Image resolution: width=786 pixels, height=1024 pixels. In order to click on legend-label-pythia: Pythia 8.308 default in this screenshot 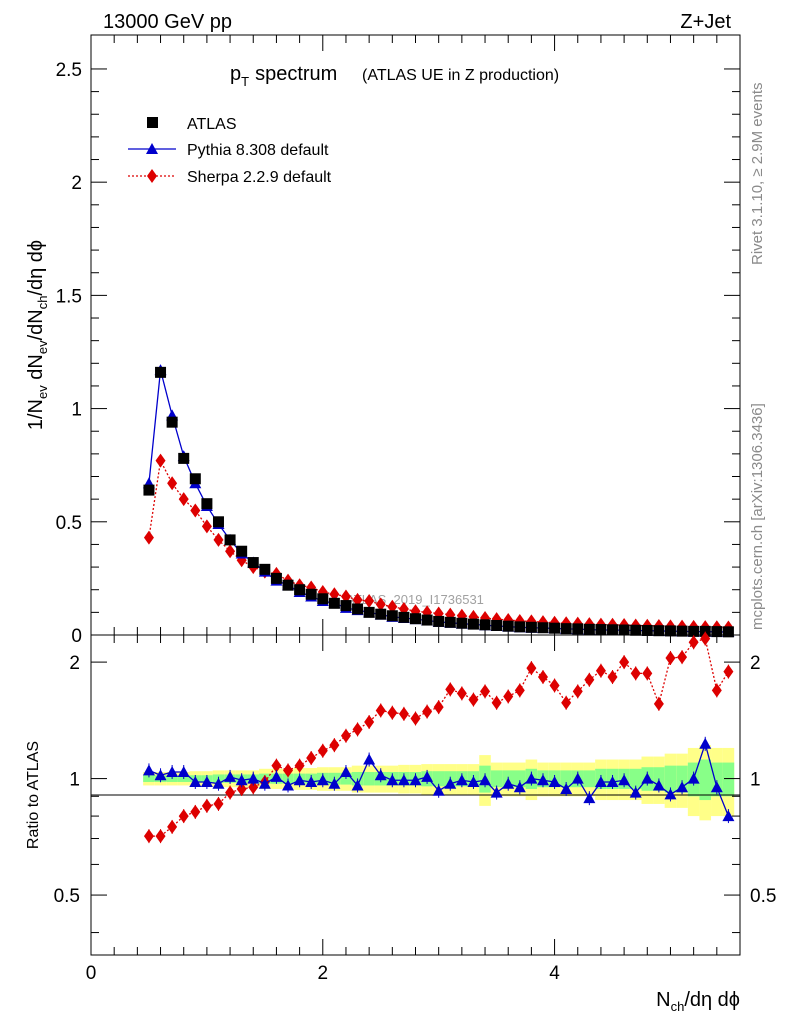, I will do `click(258, 150)`.